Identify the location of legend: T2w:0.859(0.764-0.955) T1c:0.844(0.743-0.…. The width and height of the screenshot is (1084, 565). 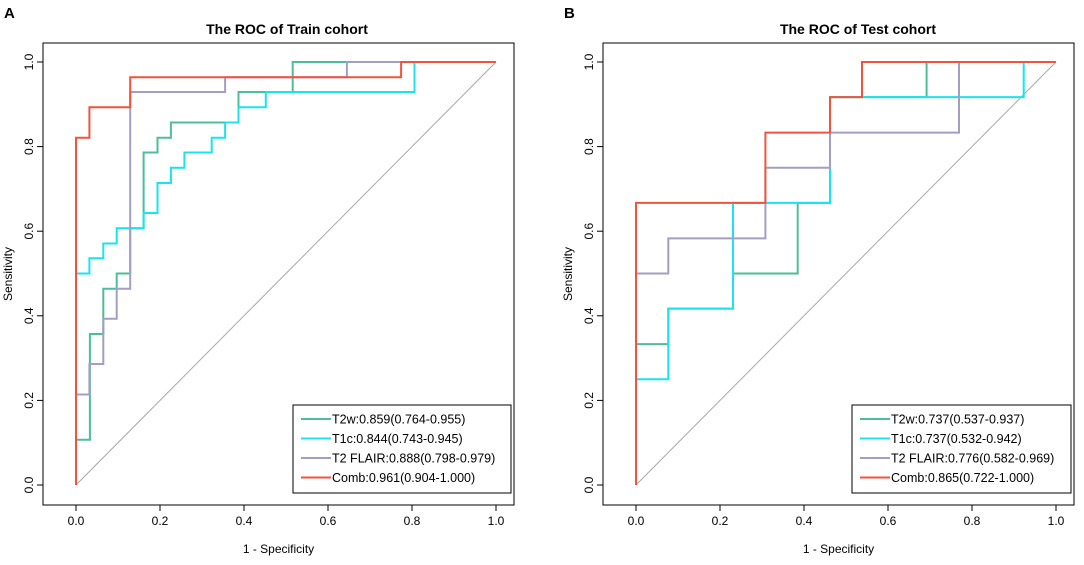
(402, 449).